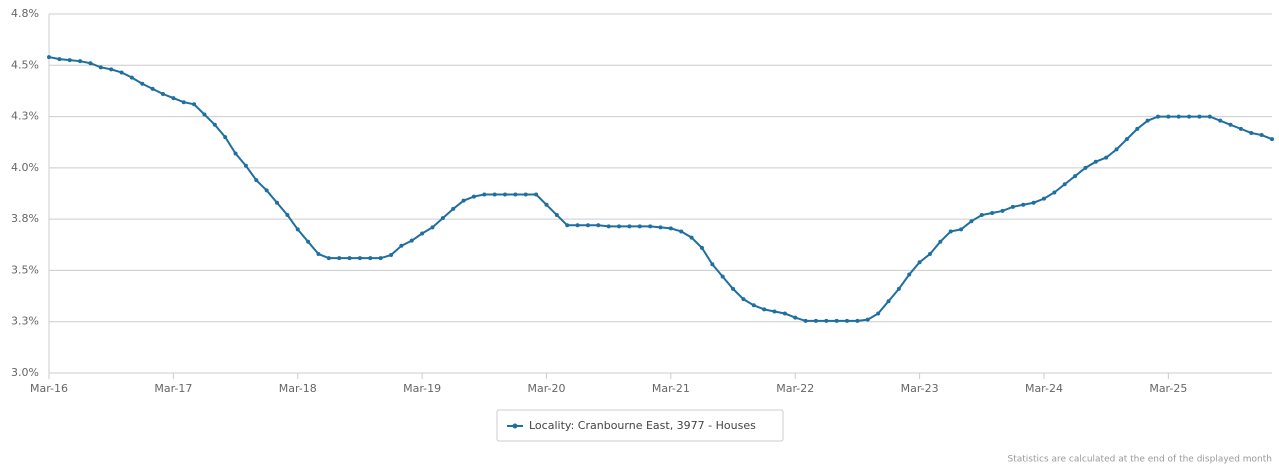 The image size is (1279, 465). Describe the element at coordinates (25, 269) in the screenshot. I see `y-tick-label: 3.5%` at that location.